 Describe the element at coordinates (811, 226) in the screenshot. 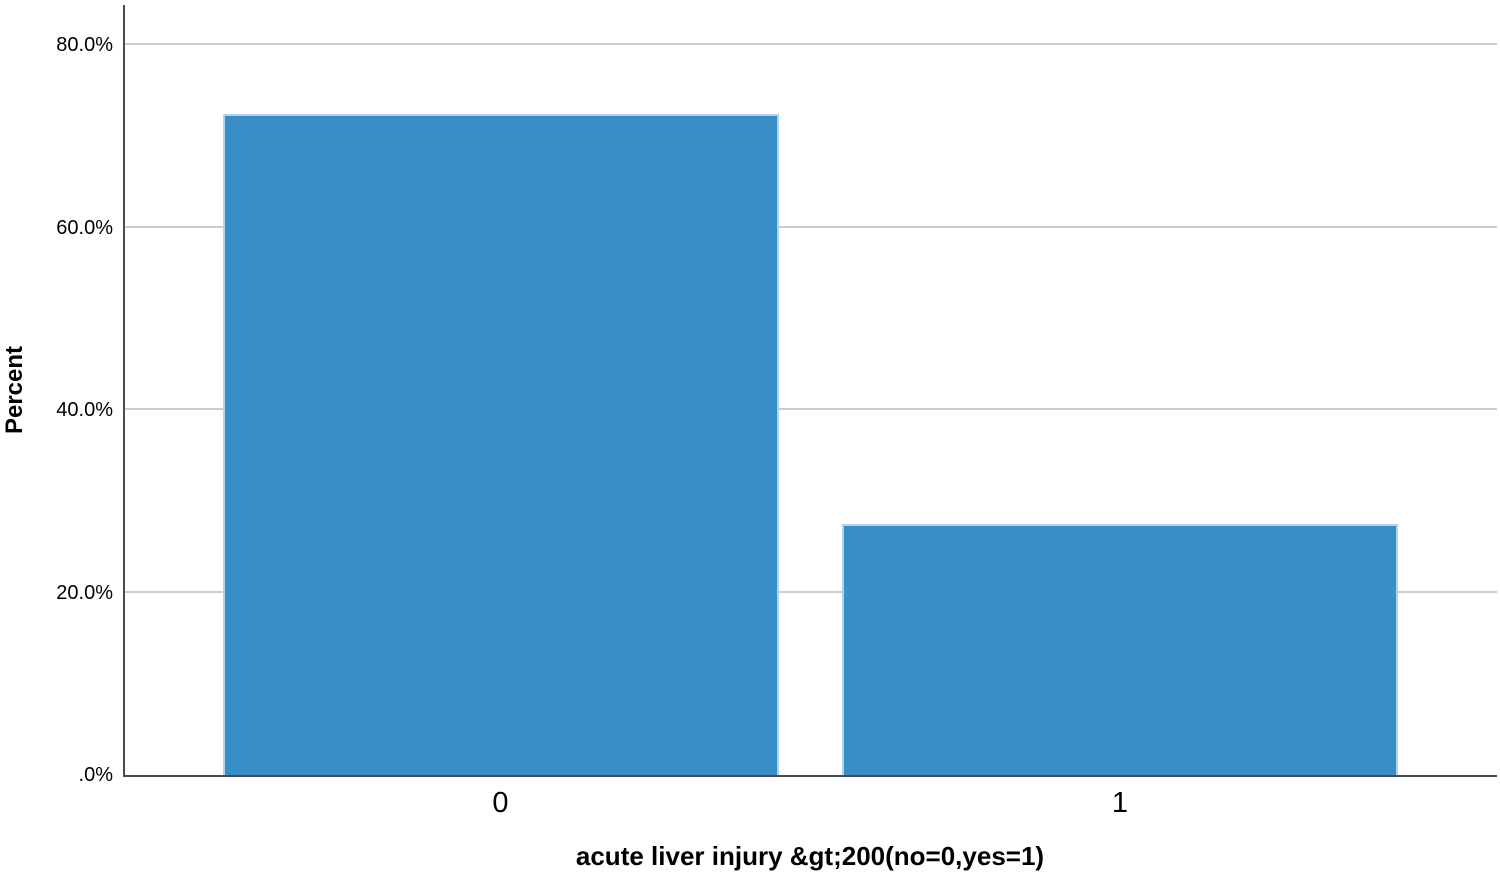

I see `gridline-60pct` at that location.